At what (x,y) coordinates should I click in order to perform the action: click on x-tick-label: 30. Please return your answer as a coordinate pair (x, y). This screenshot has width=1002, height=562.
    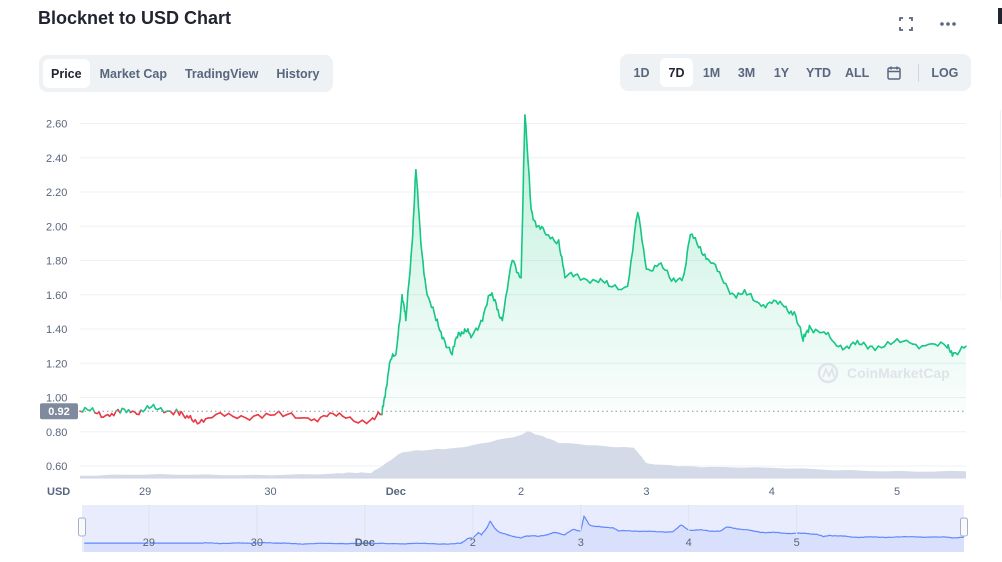
    Looking at the image, I should click on (270, 492).